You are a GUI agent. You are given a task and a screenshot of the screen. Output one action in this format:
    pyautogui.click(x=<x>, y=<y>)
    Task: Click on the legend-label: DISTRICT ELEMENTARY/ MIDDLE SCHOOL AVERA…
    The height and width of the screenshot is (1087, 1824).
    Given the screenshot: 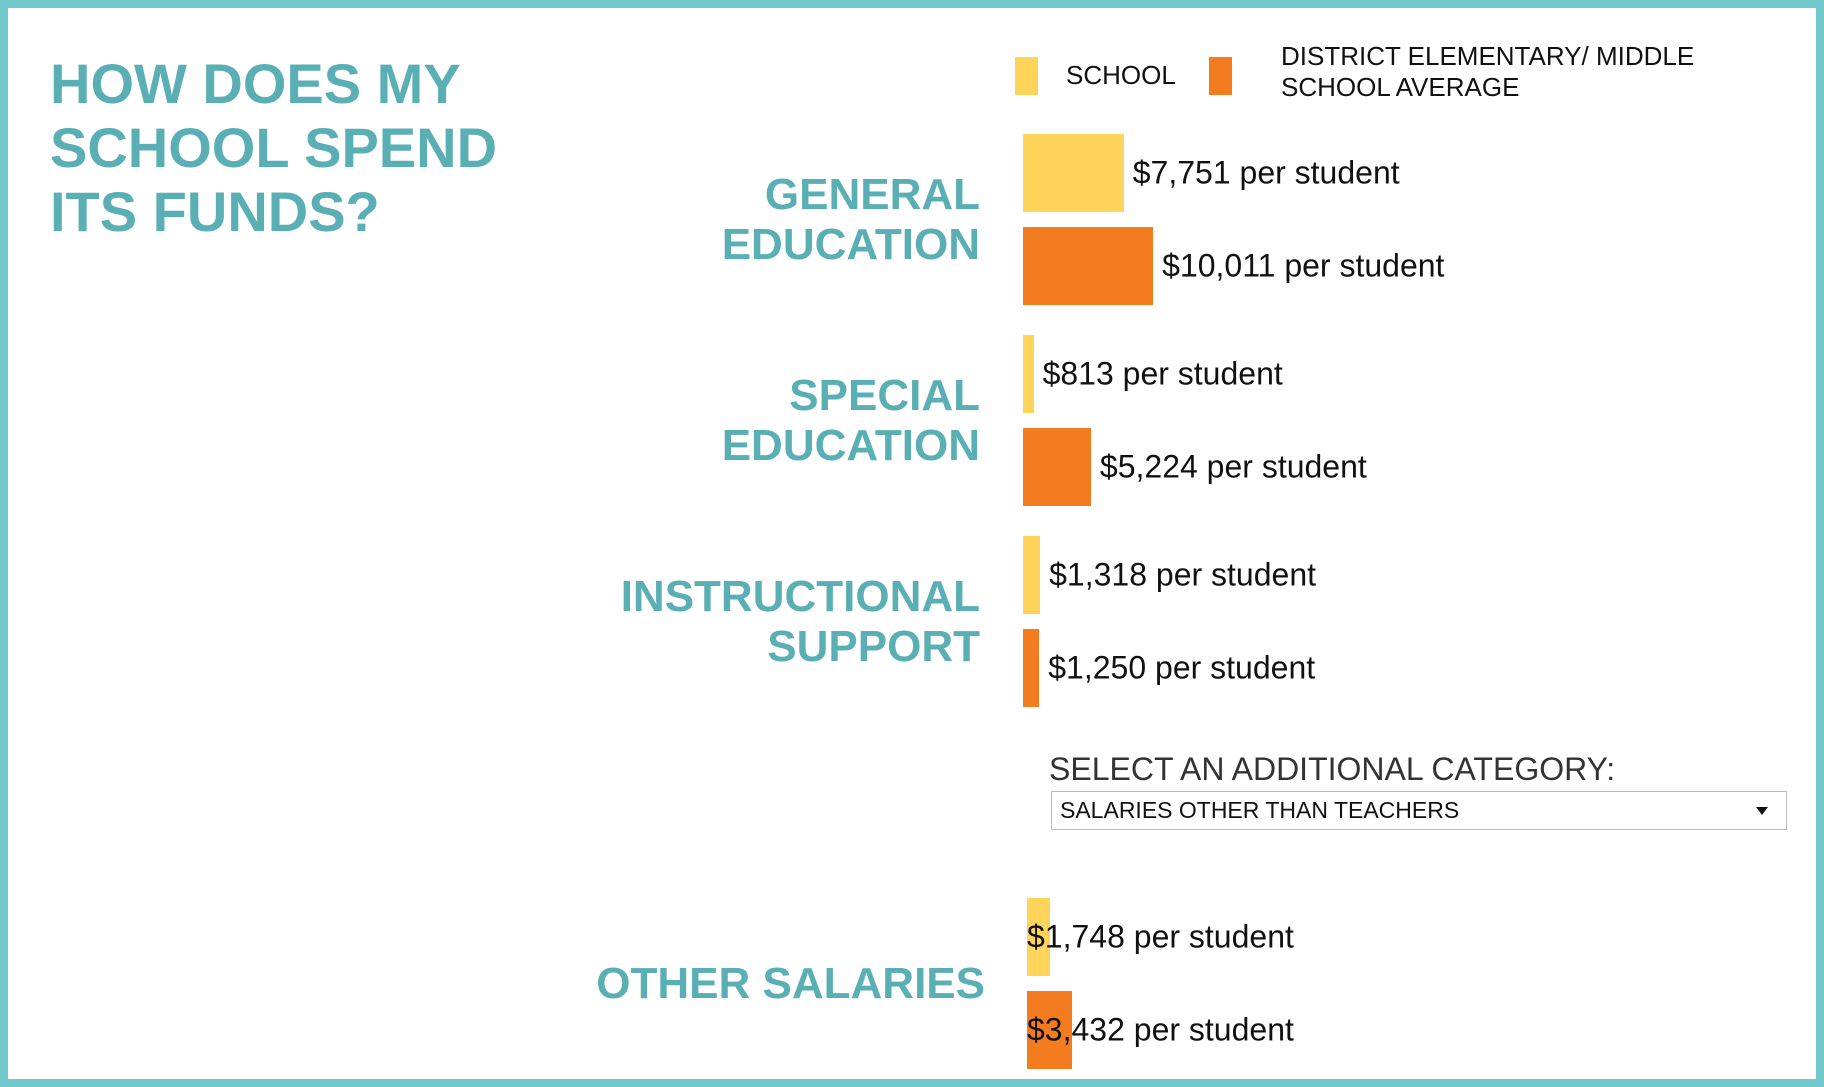 What is the action you would take?
    pyautogui.click(x=1488, y=71)
    